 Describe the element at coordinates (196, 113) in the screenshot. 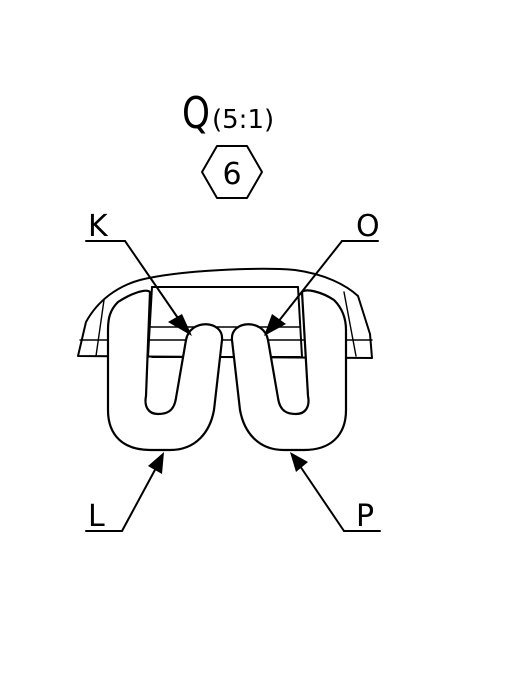

I see `view-letter: Q` at that location.